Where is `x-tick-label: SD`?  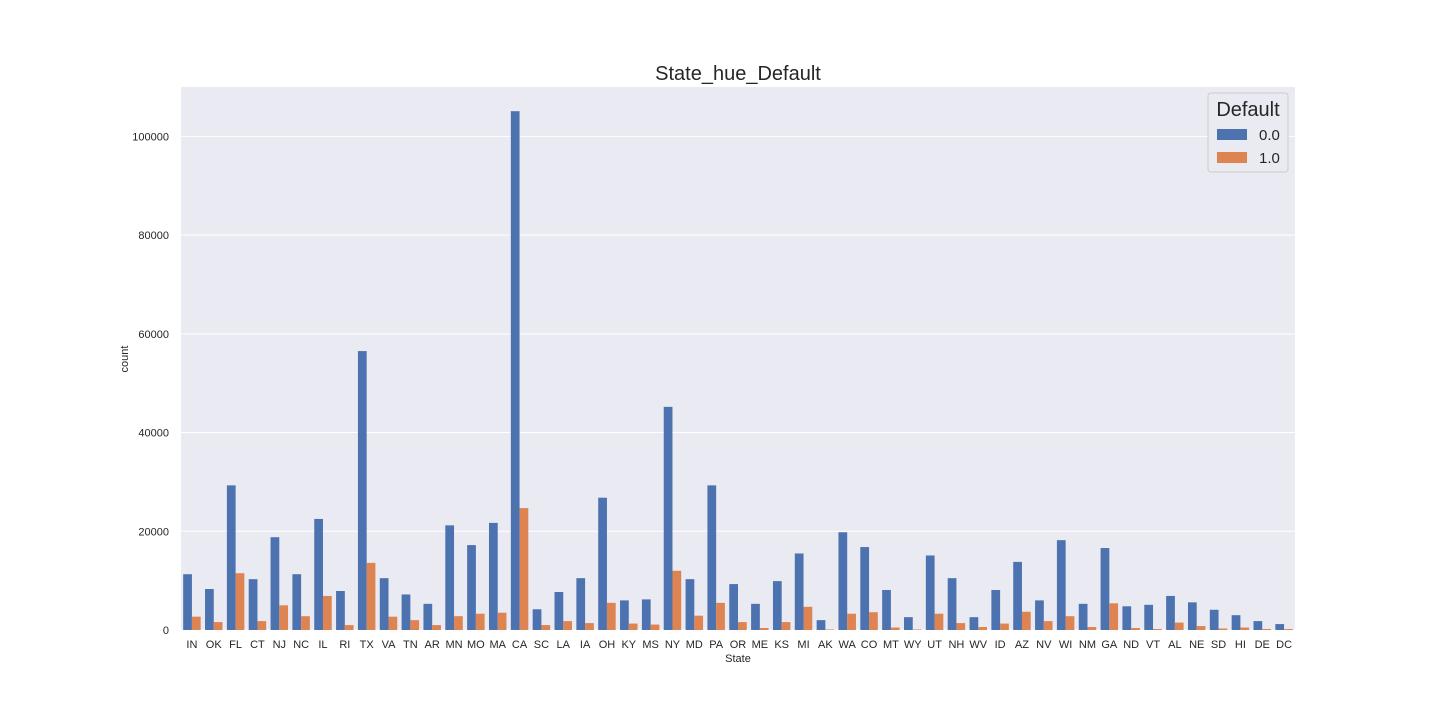
x-tick-label: SD is located at coordinates (1218, 645).